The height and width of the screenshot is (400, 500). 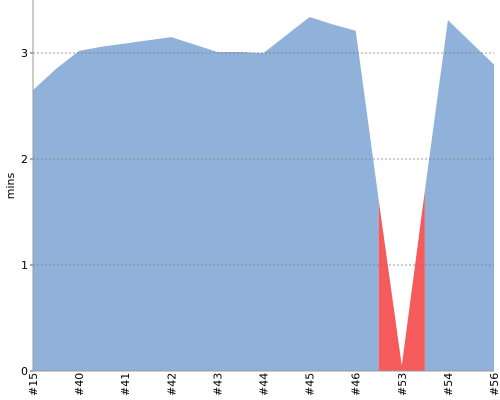 What do you see at coordinates (125, 384) in the screenshot?
I see `x-tick-label: #41` at bounding box center [125, 384].